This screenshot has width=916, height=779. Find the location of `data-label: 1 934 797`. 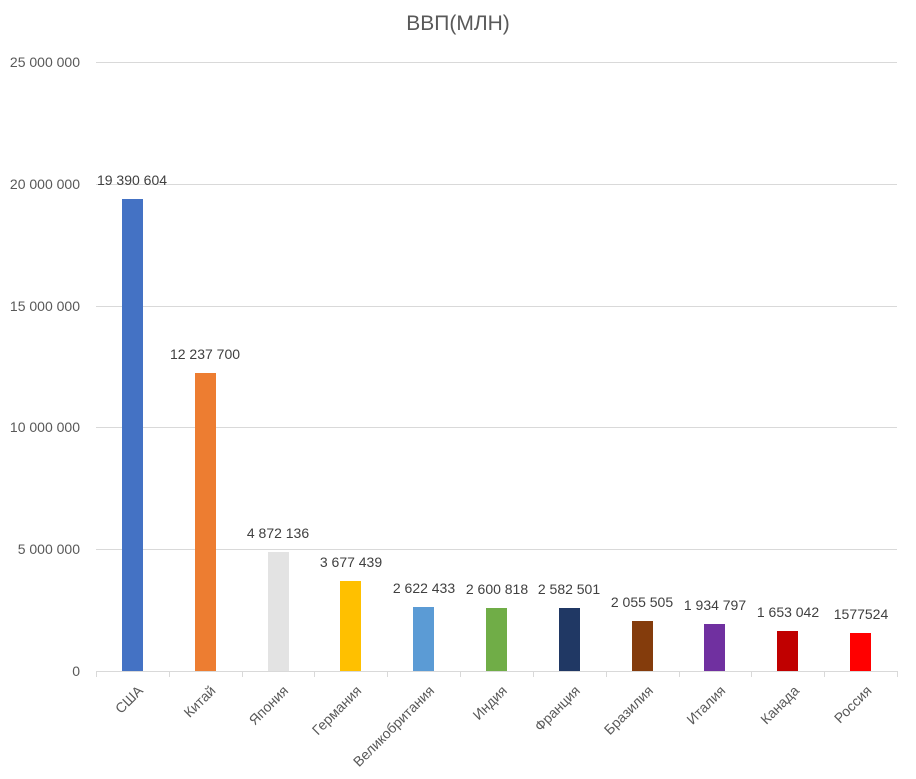

data-label: 1 934 797 is located at coordinates (715, 605).